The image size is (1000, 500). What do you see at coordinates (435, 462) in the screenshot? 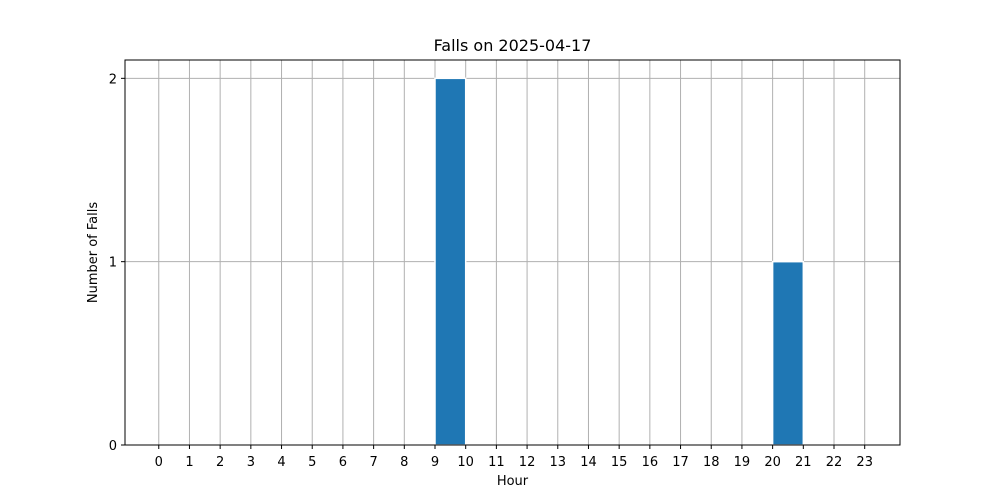
I see `x-tick-label: 9` at bounding box center [435, 462].